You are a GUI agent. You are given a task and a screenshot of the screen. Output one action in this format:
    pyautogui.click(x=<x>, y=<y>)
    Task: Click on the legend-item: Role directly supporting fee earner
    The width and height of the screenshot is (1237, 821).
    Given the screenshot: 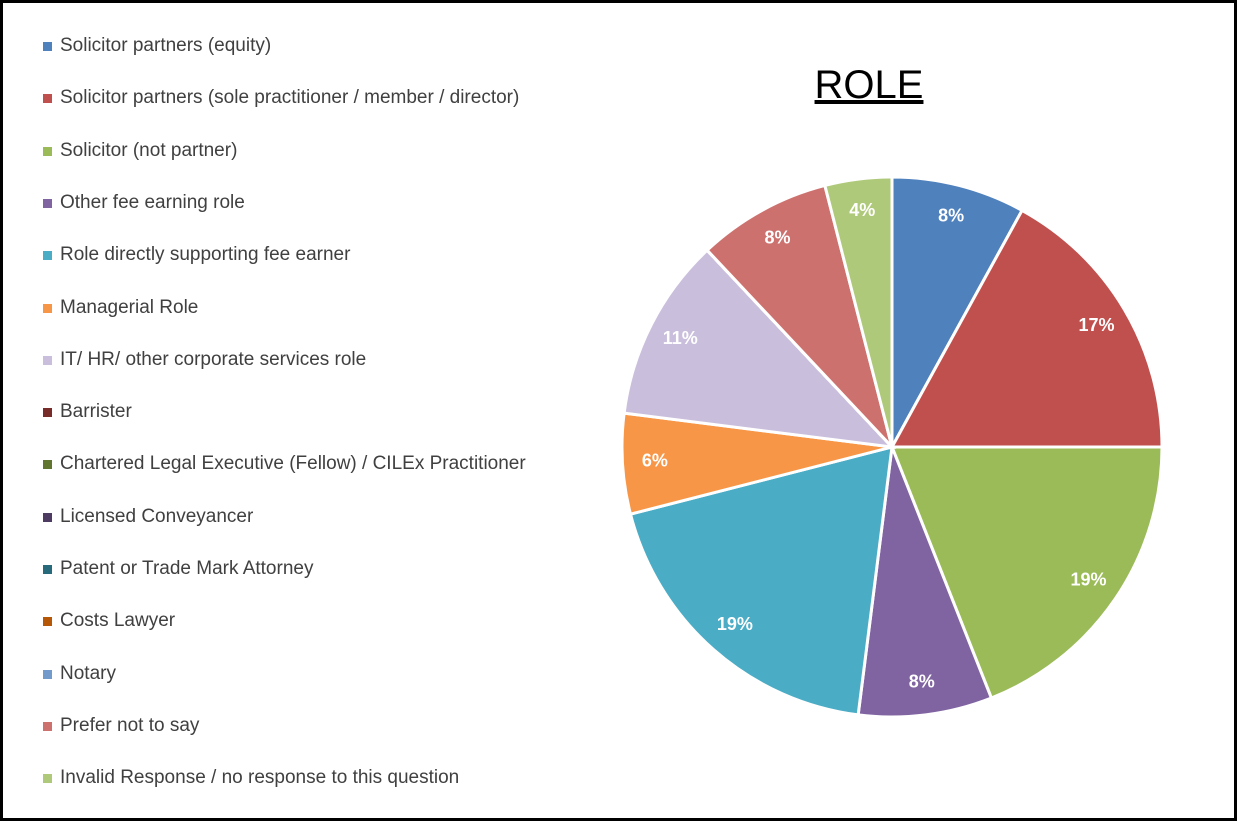 What is the action you would take?
    pyautogui.click(x=313, y=254)
    